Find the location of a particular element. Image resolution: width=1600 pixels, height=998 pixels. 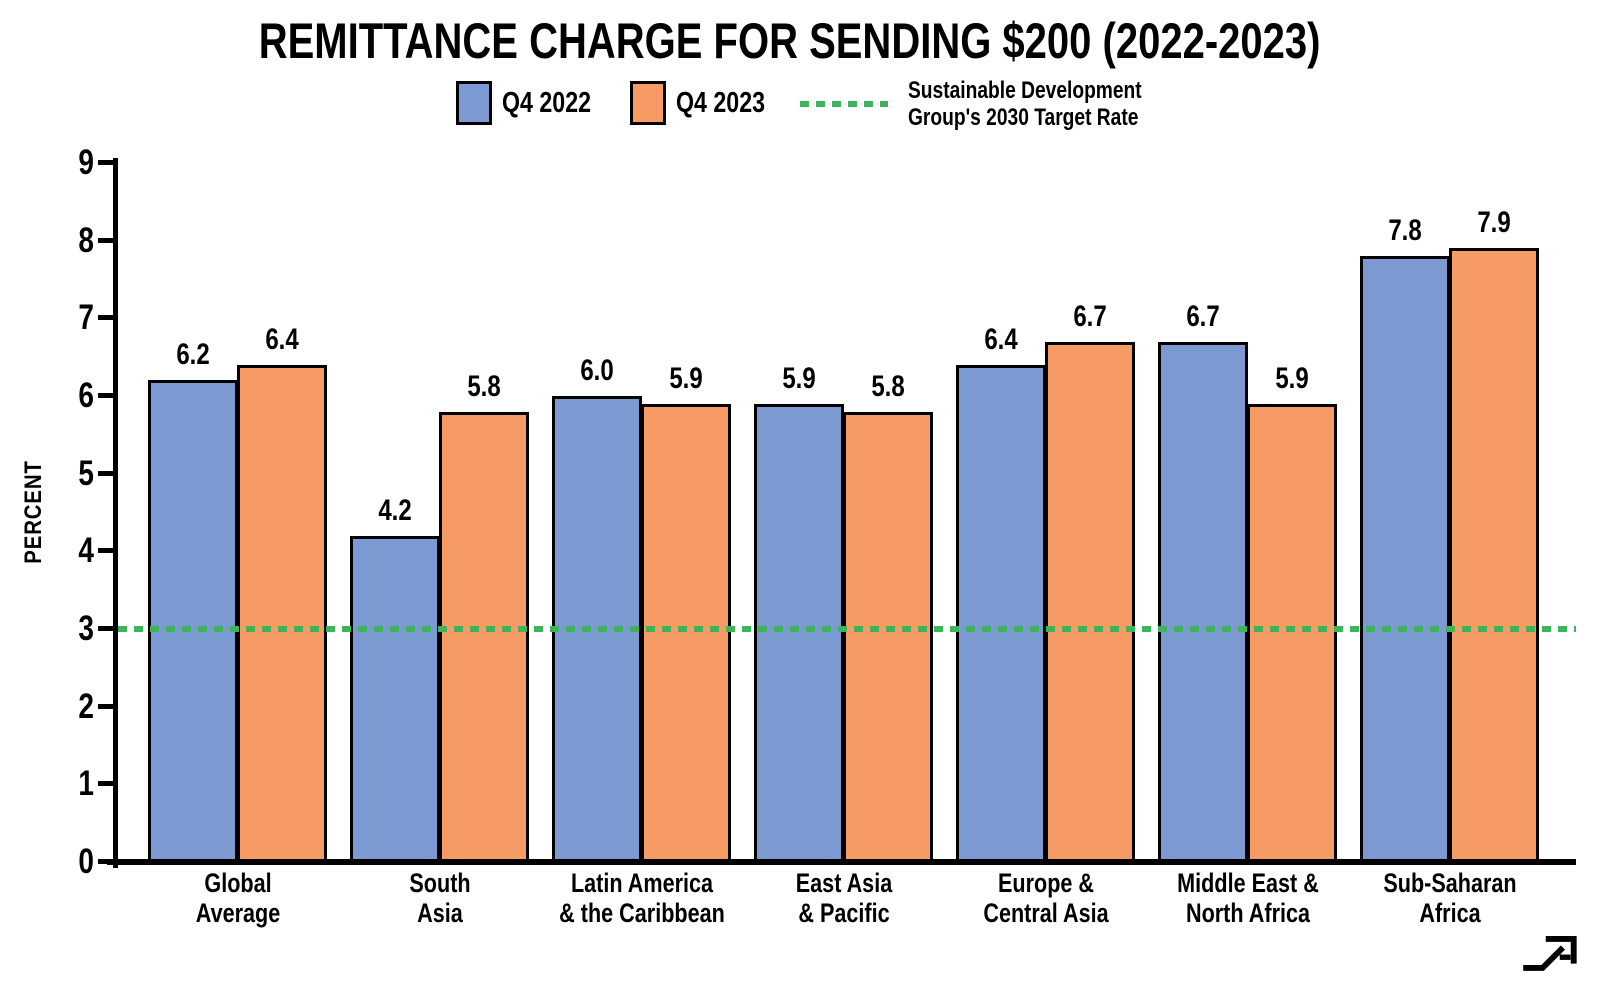

legend-item-q4-2022: Q4 2022 is located at coordinates (534, 103).